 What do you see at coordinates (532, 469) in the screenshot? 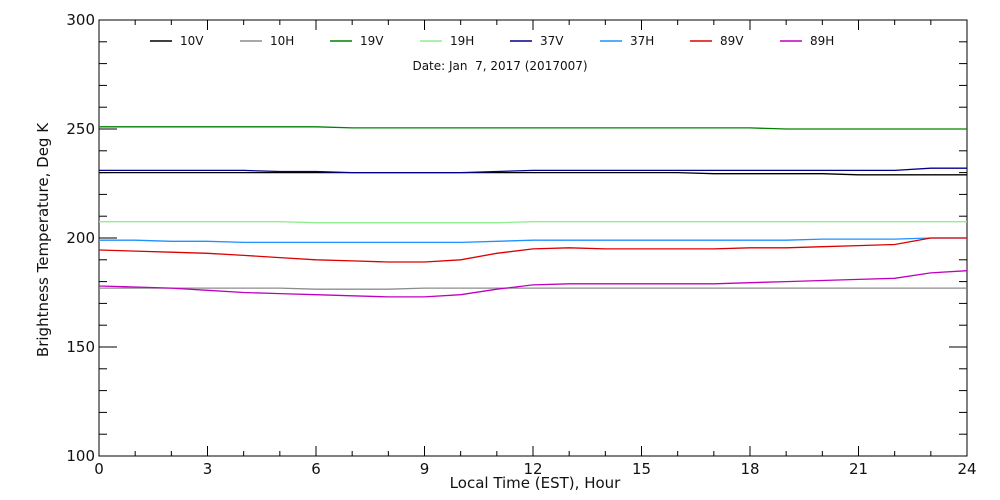
I see `x-tick-label: 12` at bounding box center [532, 469].